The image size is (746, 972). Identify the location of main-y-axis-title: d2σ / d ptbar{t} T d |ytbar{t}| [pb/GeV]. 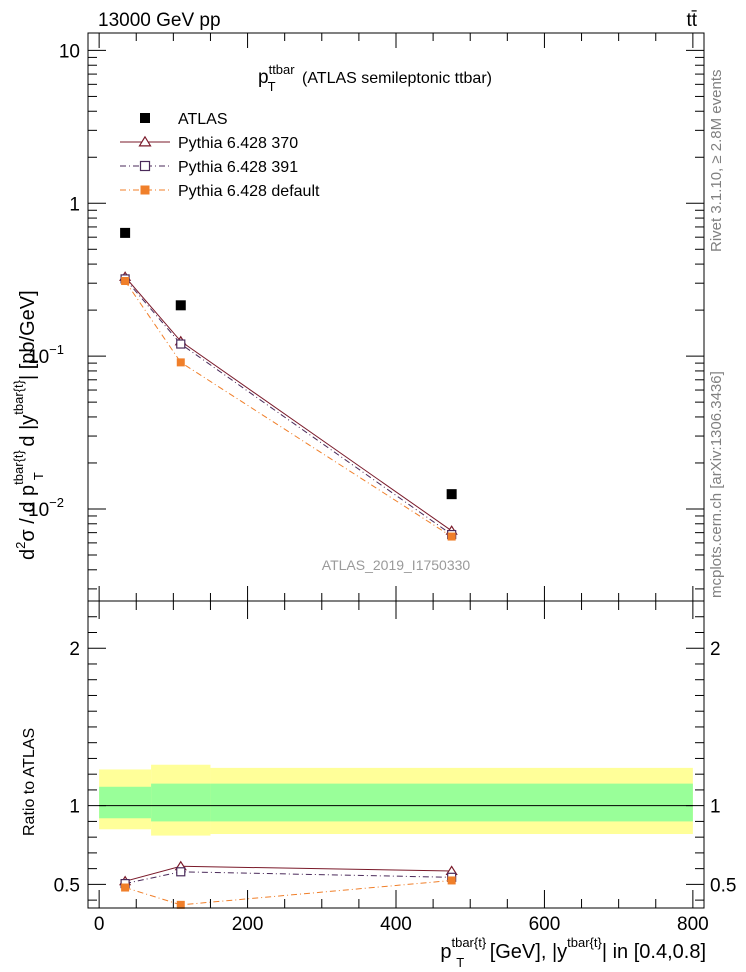
(28, 425).